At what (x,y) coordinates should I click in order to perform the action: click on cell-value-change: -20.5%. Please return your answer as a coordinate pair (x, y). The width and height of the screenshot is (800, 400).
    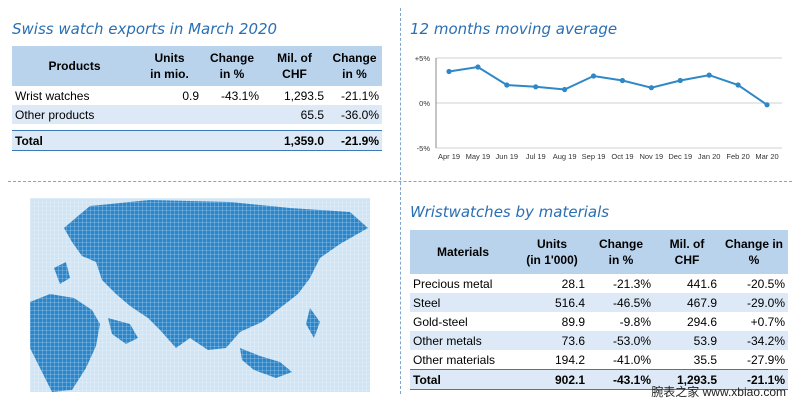
    Looking at the image, I should click on (765, 283).